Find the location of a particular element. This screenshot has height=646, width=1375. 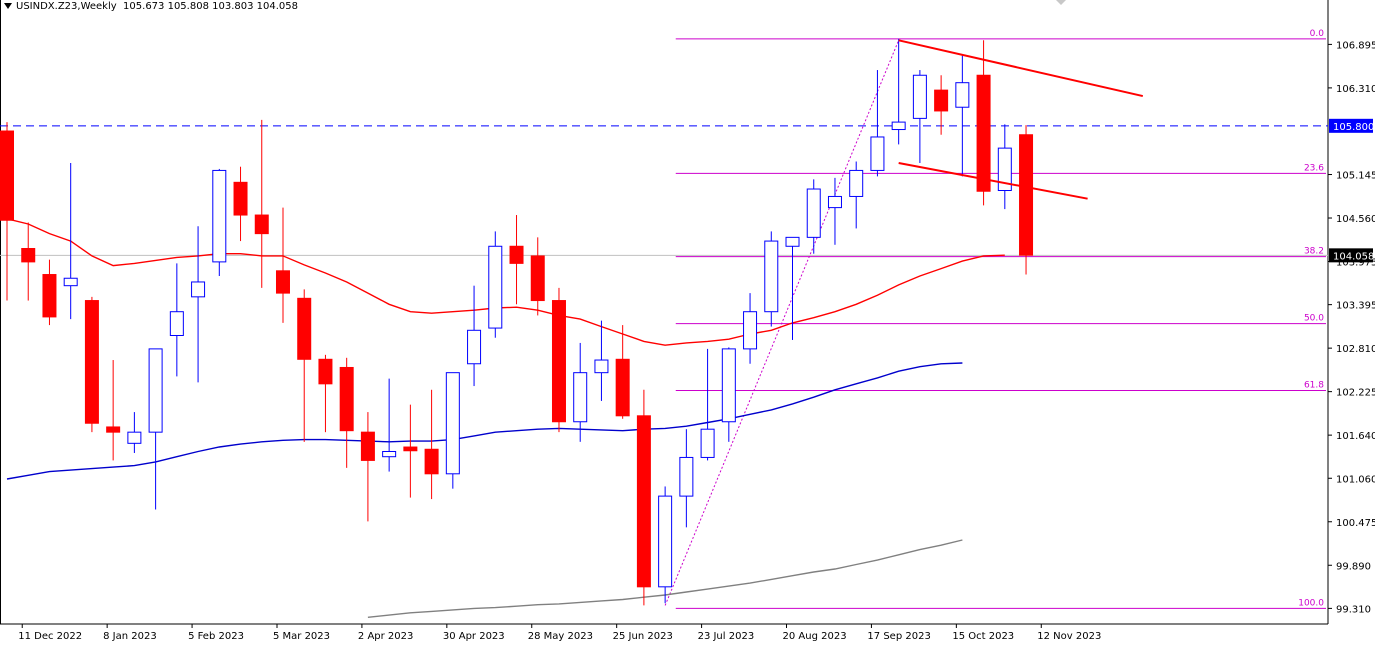

fib-level-label: 50.0 is located at coordinates (1314, 319).